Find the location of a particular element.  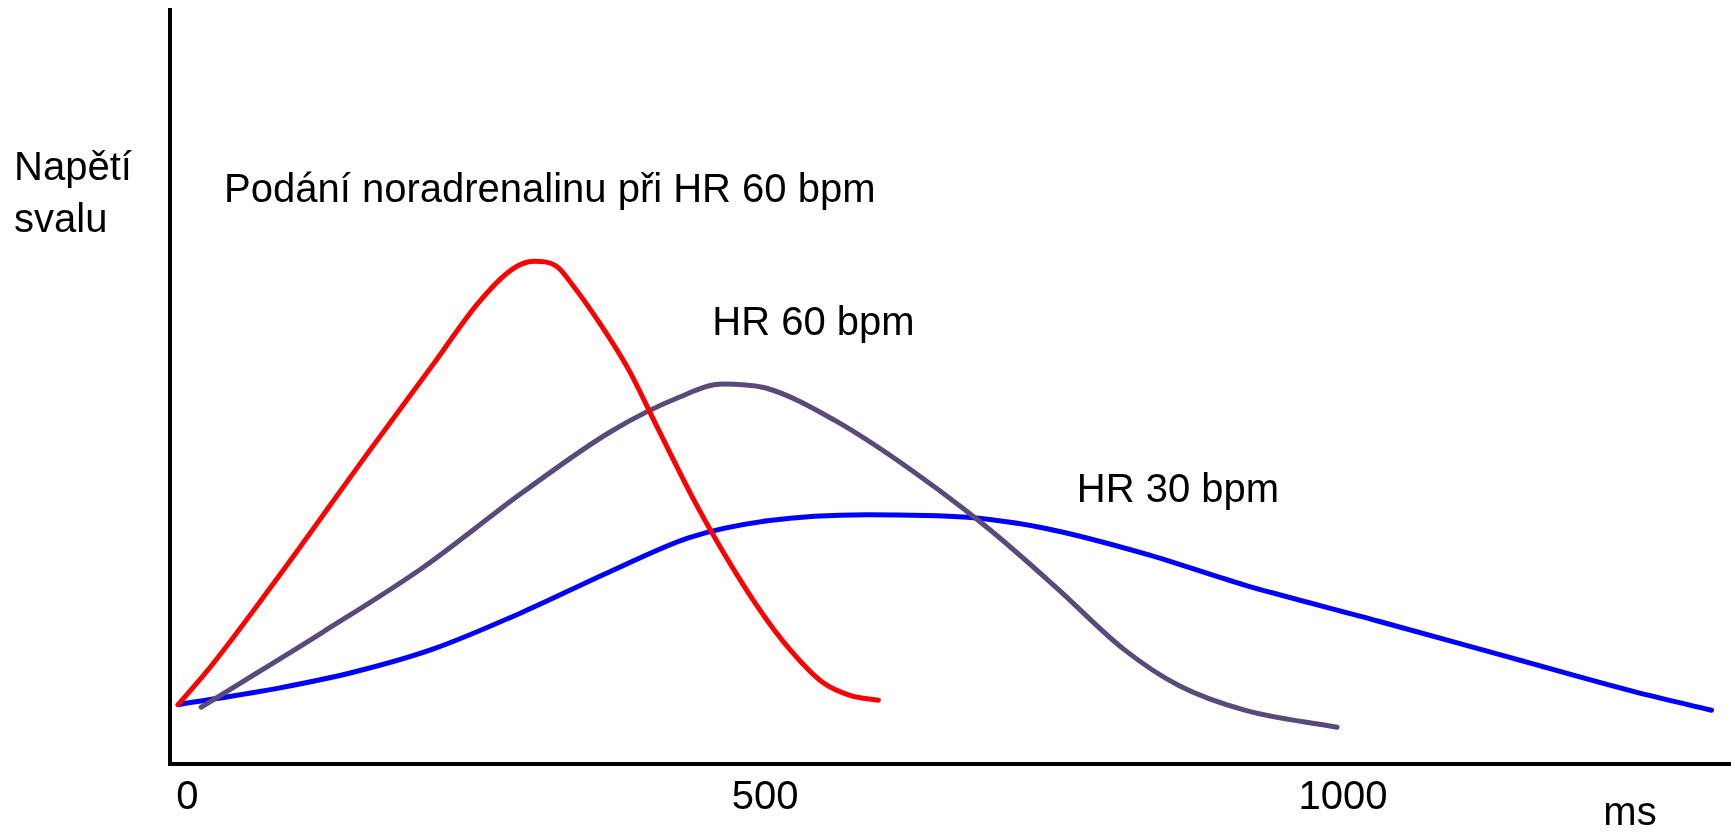

x-axis-title: ms is located at coordinates (1630, 810).